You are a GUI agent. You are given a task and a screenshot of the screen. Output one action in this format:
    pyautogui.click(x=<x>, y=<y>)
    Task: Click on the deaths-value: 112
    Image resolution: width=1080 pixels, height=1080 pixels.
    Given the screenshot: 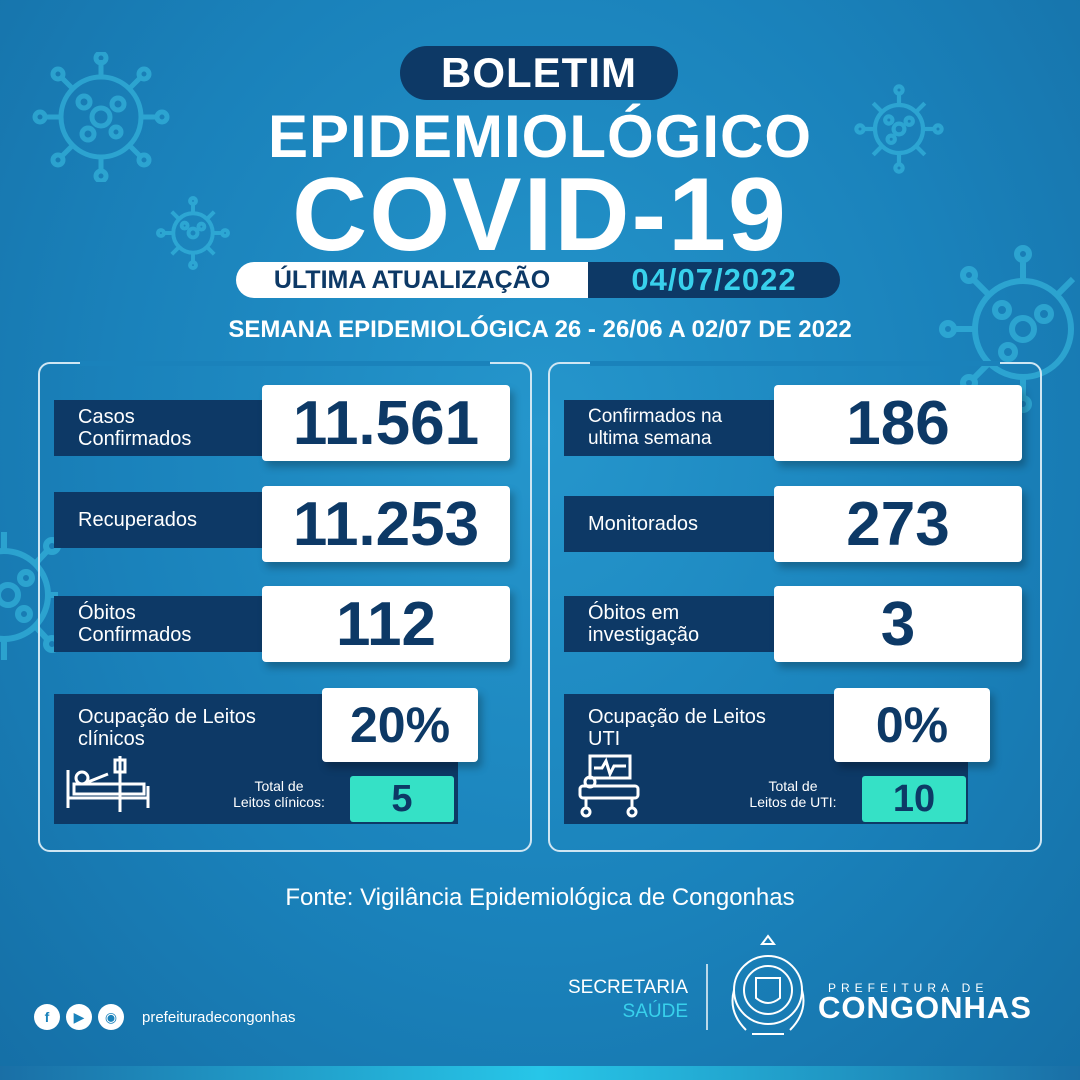 What is the action you would take?
    pyautogui.click(x=386, y=624)
    